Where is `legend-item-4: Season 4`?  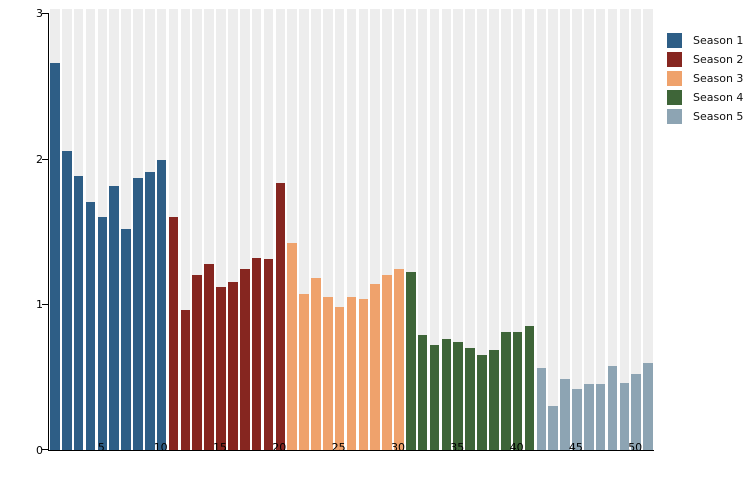 legend-item-4: Season 4 is located at coordinates (705, 97).